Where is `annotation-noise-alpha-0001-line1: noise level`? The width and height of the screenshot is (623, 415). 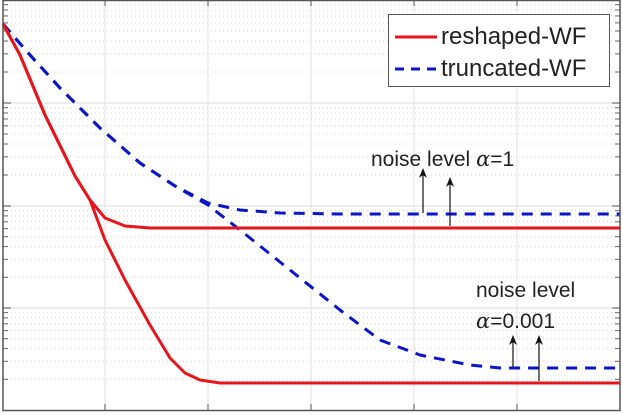 annotation-noise-alpha-0001-line1: noise level is located at coordinates (525, 291).